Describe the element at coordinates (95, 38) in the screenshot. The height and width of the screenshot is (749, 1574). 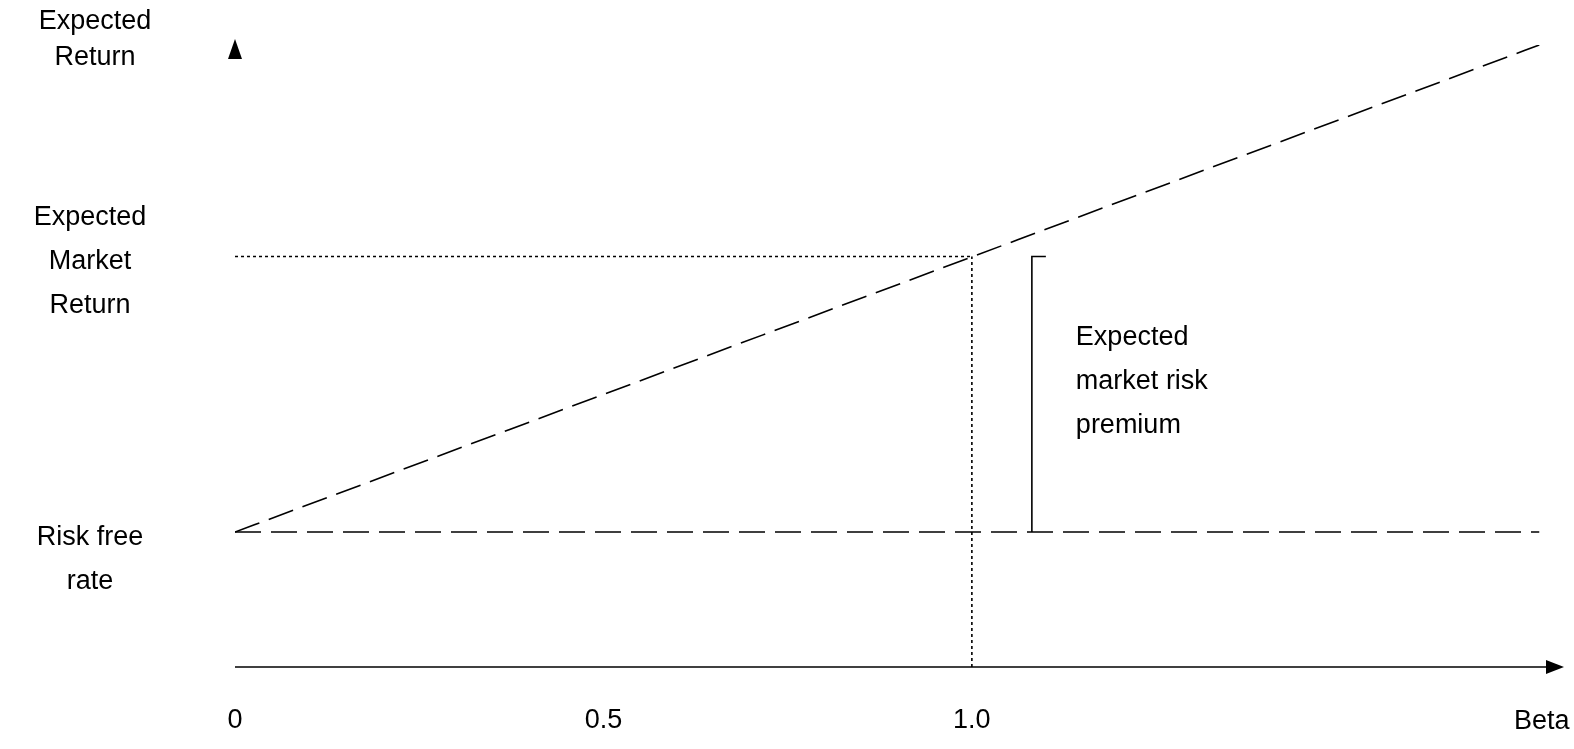
I see `y-axis-title: Expected Return` at that location.